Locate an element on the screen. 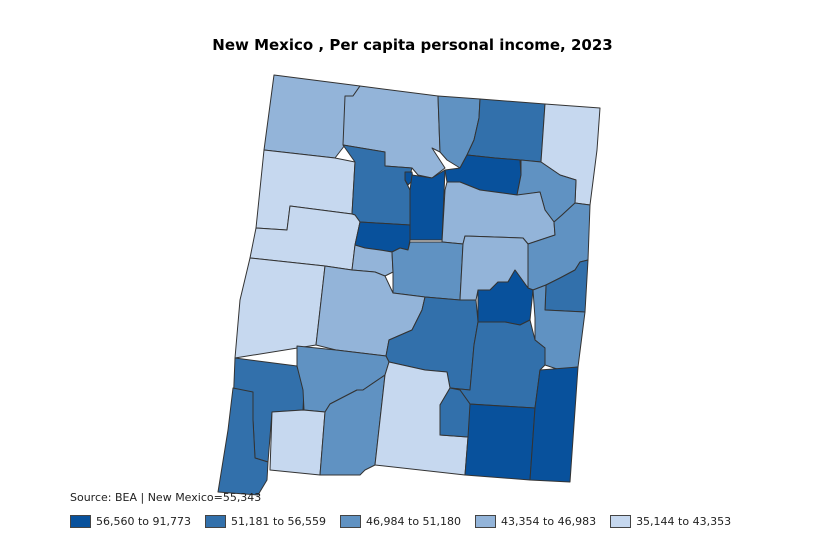 This screenshot has width=825, height=559. legend-label: 46,984 to 51,180 is located at coordinates (414, 521).